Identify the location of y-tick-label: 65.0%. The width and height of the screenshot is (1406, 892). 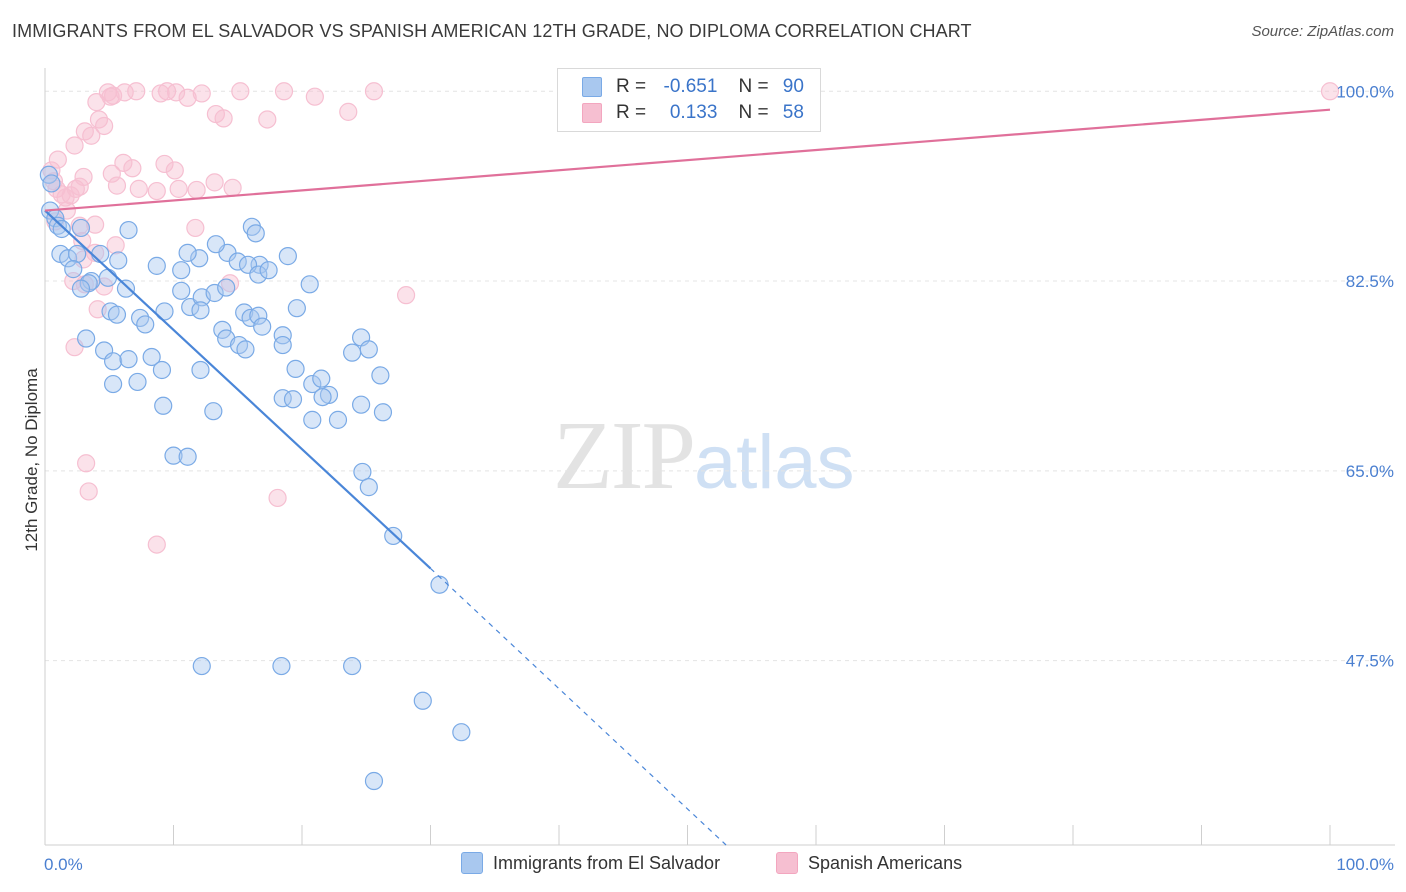
(1370, 471).